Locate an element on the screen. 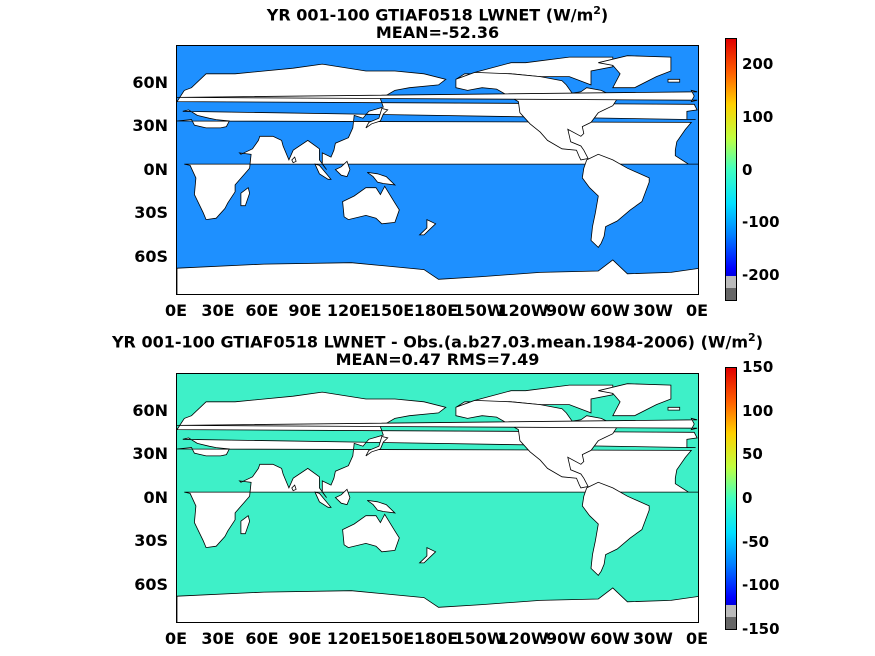 This screenshot has width=875, height=656. panel2-lat-label-30n: 30N is located at coordinates (150, 453).